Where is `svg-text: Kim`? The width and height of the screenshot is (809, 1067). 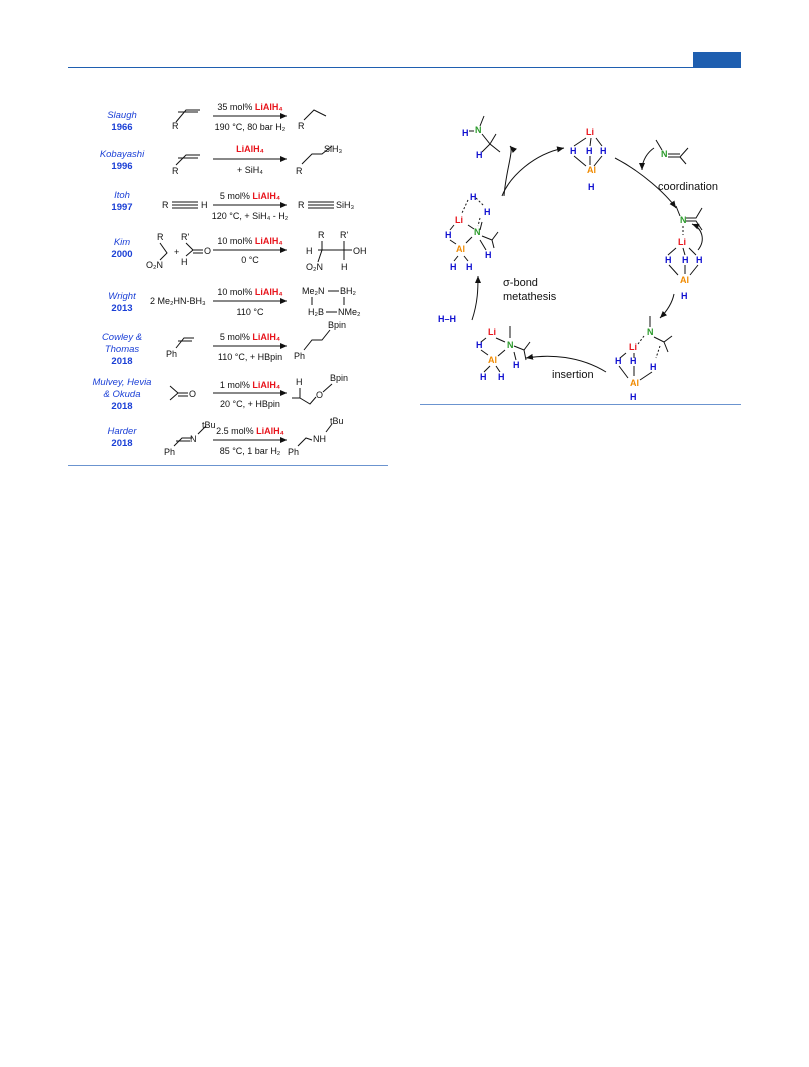
svg-text: Kim is located at coordinates (122, 242).